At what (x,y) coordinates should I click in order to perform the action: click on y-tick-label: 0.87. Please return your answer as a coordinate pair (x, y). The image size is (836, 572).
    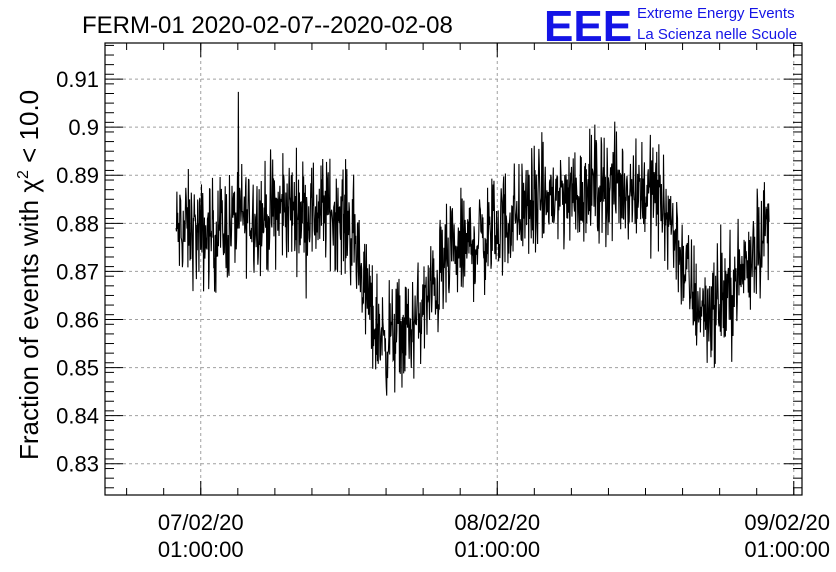
    Looking at the image, I should click on (77, 271).